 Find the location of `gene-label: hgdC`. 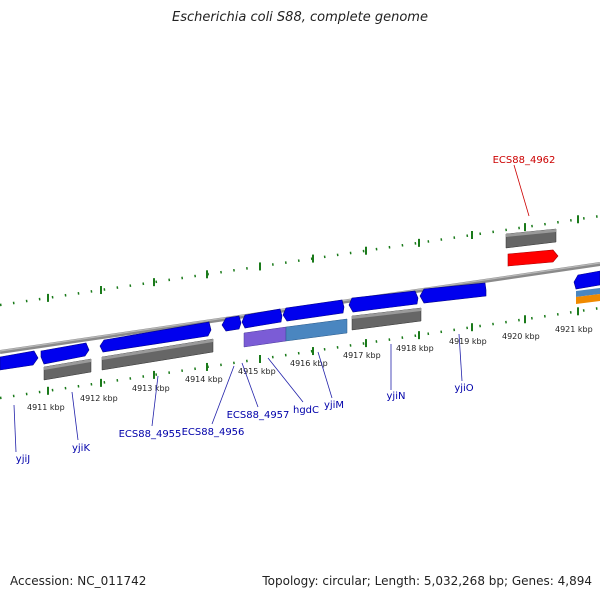

gene-label: hgdC is located at coordinates (306, 410).